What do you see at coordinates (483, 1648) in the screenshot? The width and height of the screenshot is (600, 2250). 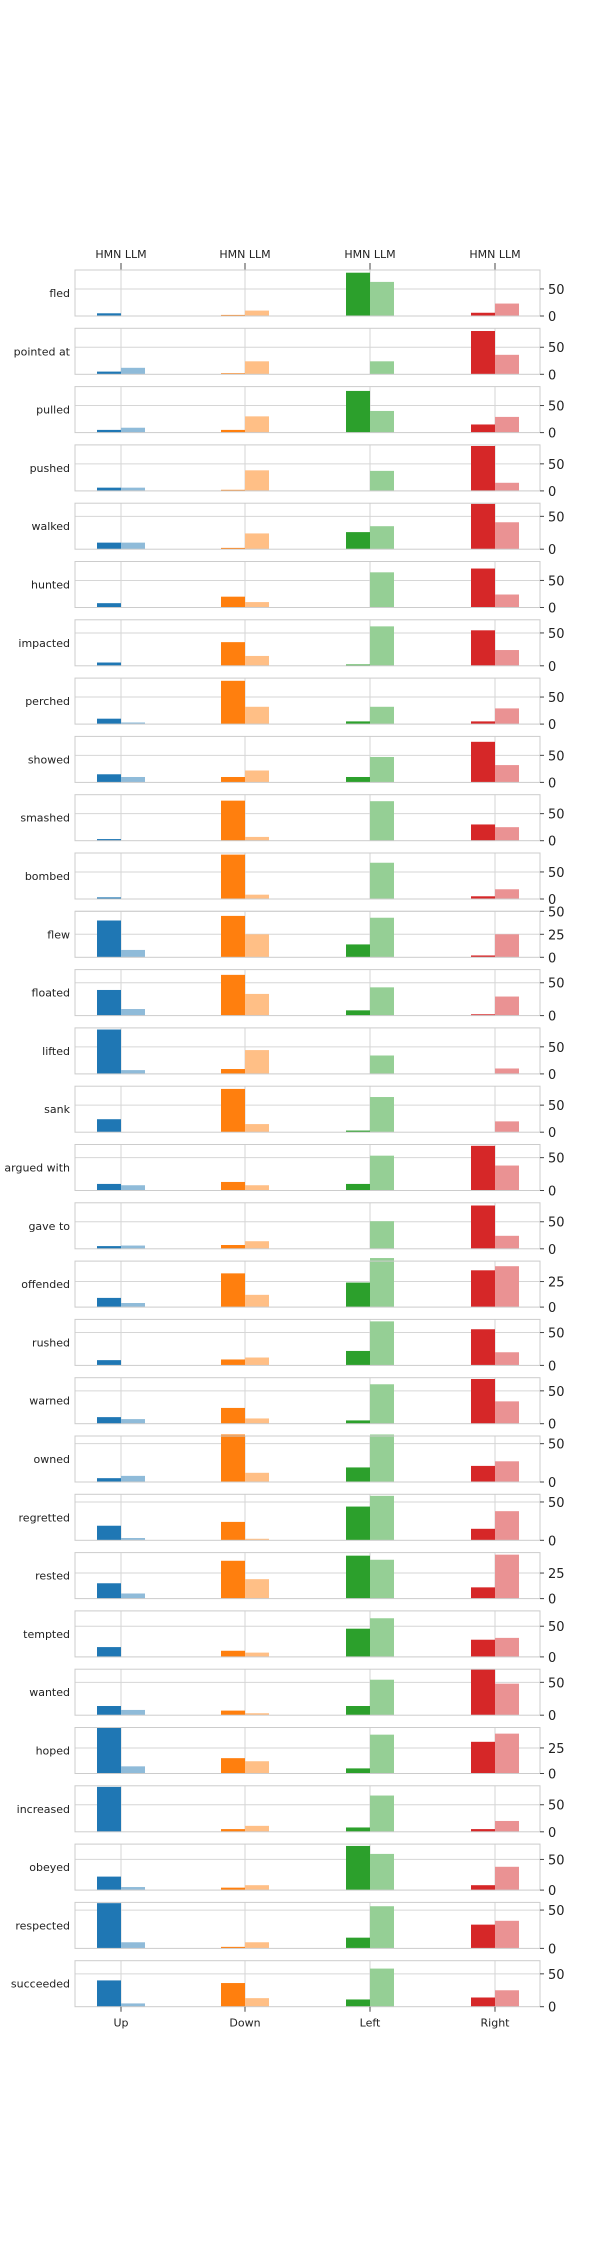 I see `bar-tempted-right-hmn` at bounding box center [483, 1648].